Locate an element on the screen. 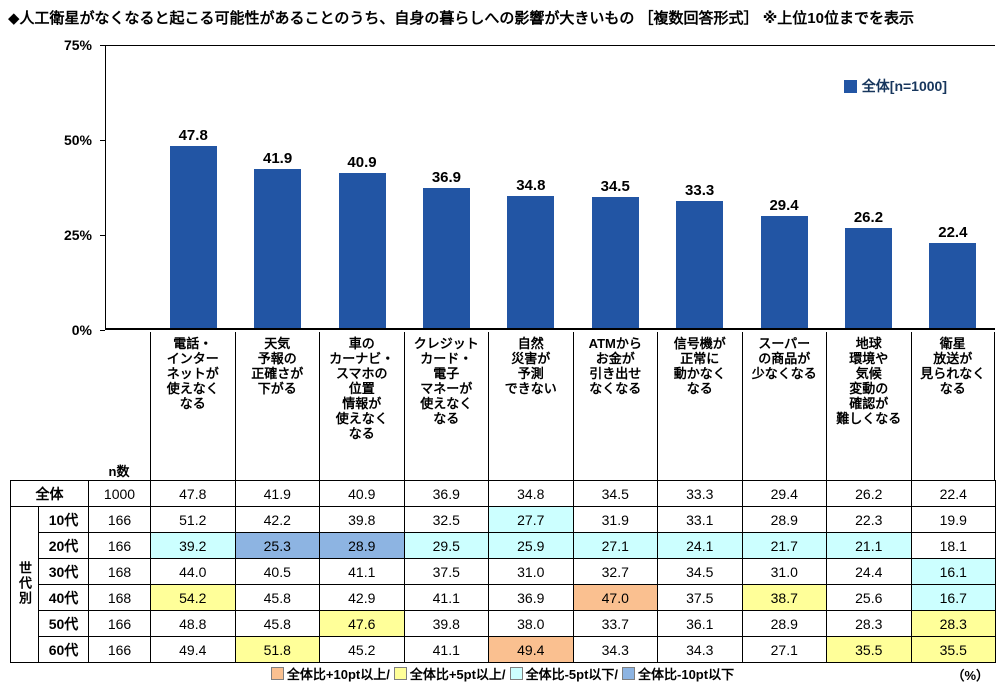 This screenshot has width=1000, height=685. table-cell: 41.9 is located at coordinates (277, 493).